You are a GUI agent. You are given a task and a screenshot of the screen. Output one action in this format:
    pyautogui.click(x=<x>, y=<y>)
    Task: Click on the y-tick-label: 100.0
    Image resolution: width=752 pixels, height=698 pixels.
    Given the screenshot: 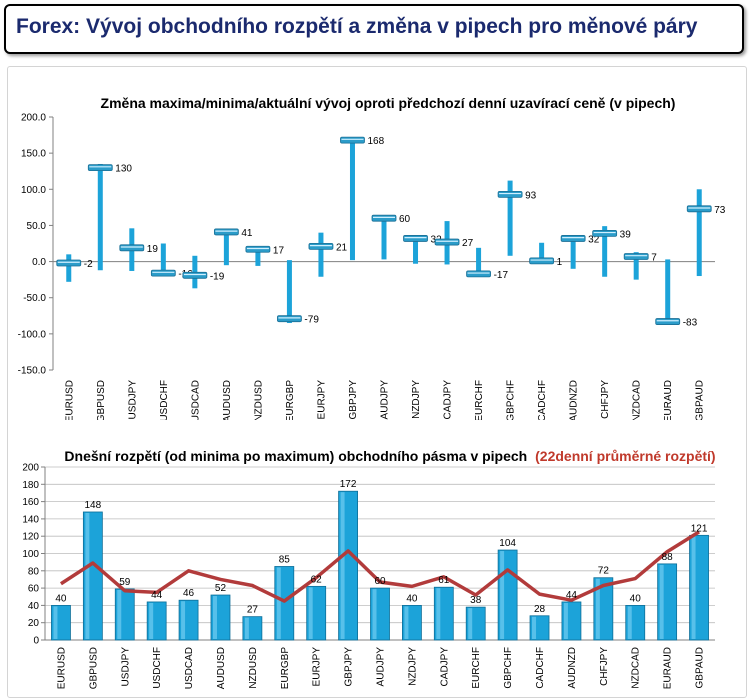 What is the action you would take?
    pyautogui.click(x=33, y=190)
    